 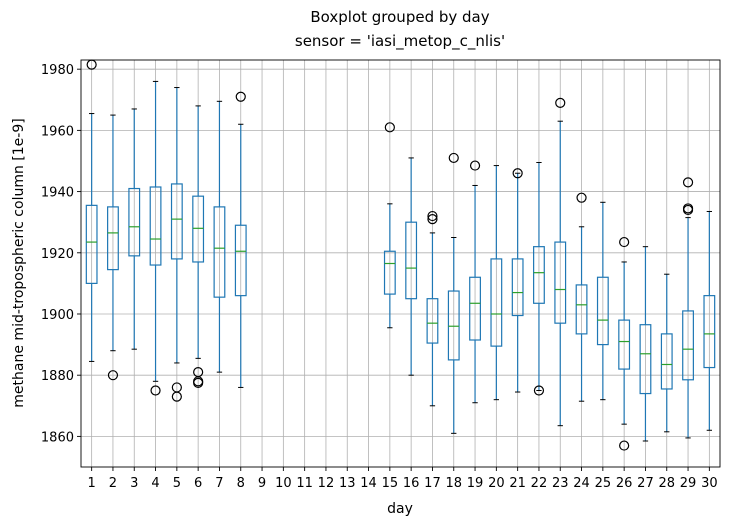 What do you see at coordinates (57, 254) in the screenshot?
I see `y-tick-label: 1920` at bounding box center [57, 254].